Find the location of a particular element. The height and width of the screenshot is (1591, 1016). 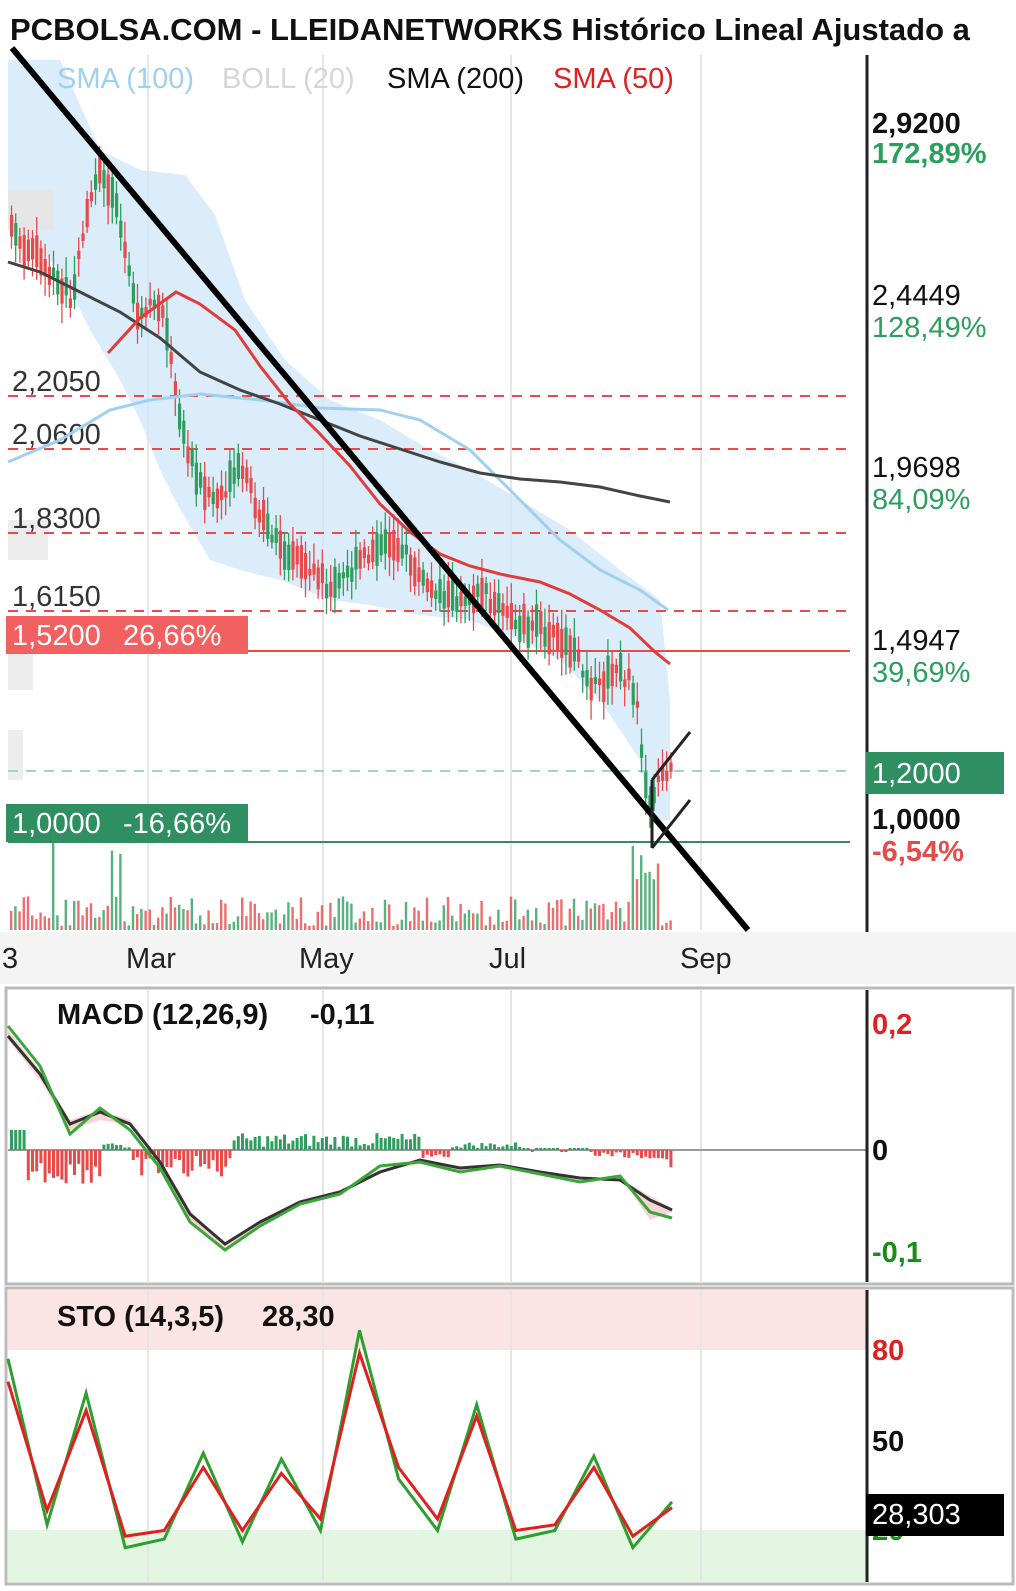

level-label: 1,8300 is located at coordinates (56, 519).